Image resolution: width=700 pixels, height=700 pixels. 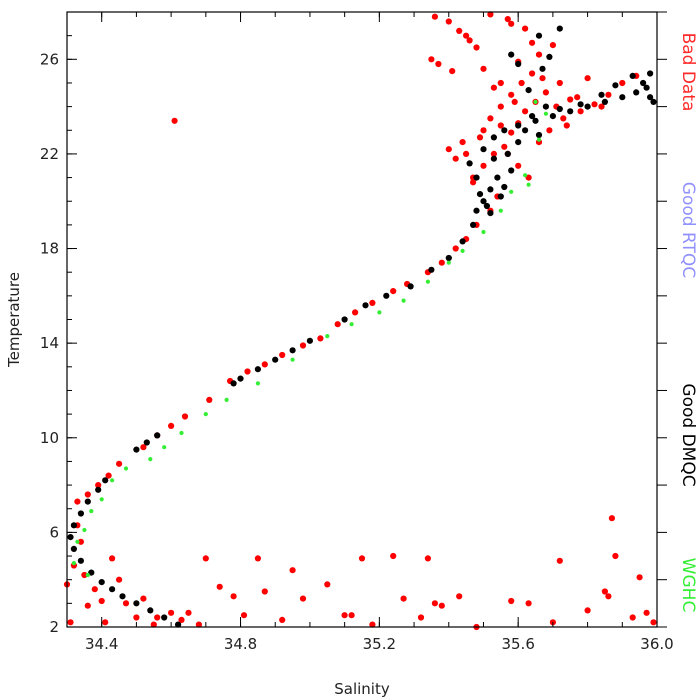 I want to click on legend-entry: WGHC, so click(x=688, y=585).